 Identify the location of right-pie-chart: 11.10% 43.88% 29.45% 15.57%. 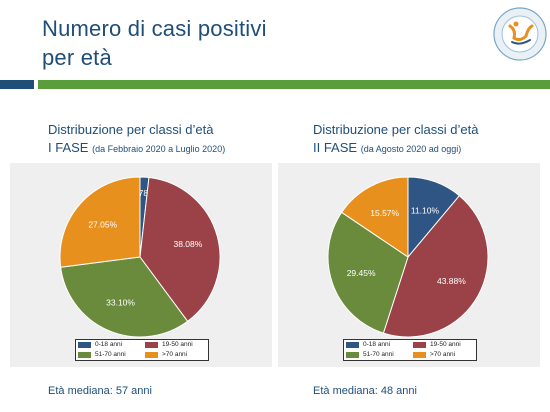
(408, 257).